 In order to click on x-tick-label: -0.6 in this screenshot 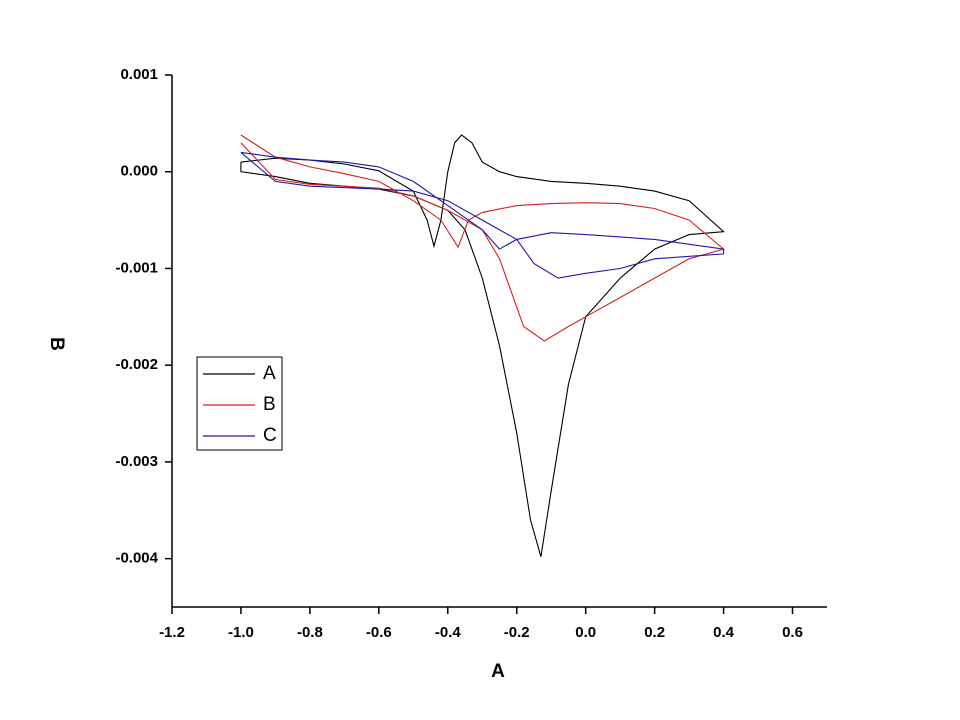, I will do `click(379, 632)`.